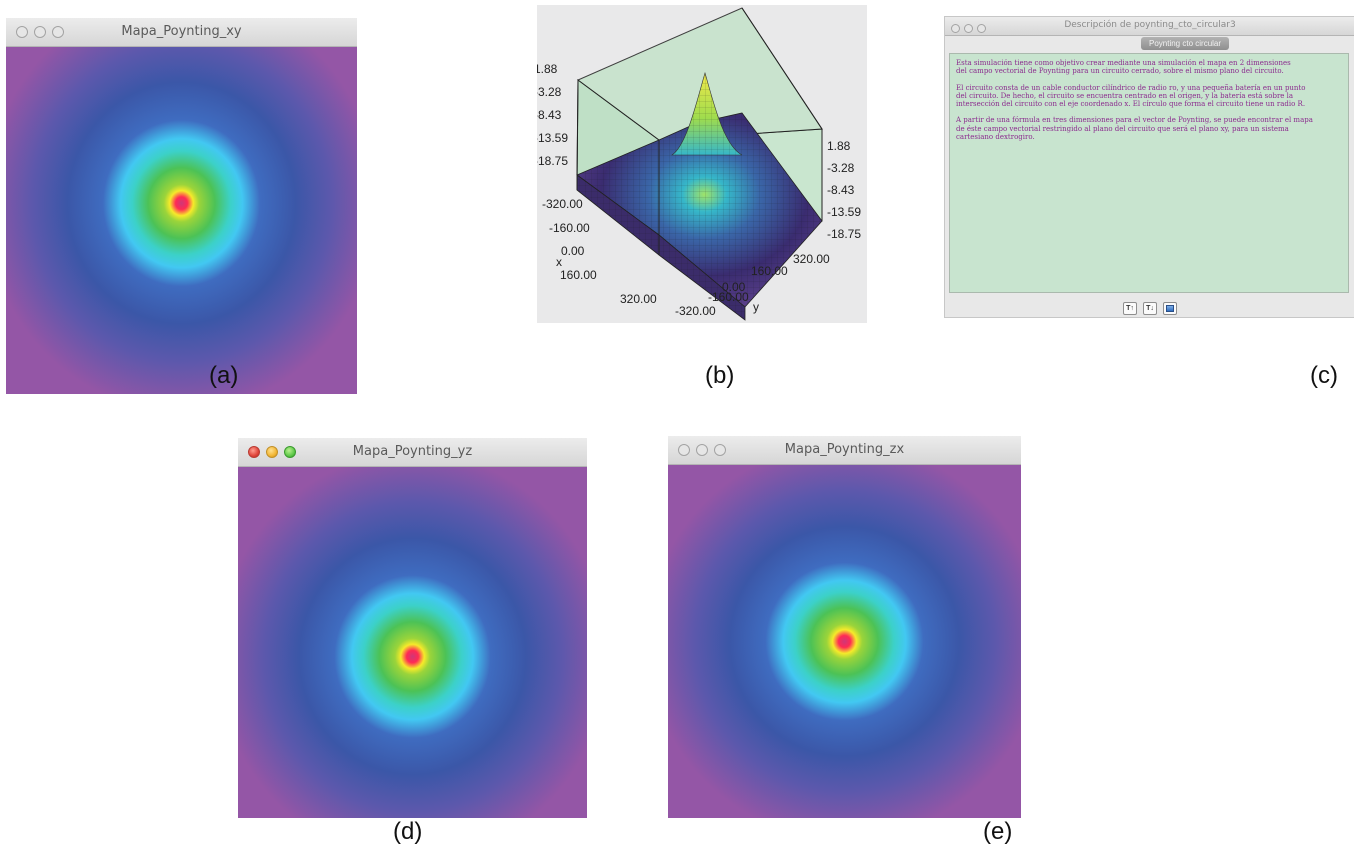 This screenshot has width=1354, height=866. I want to click on window-title: Mapa_Poynting_zx, so click(844, 449).